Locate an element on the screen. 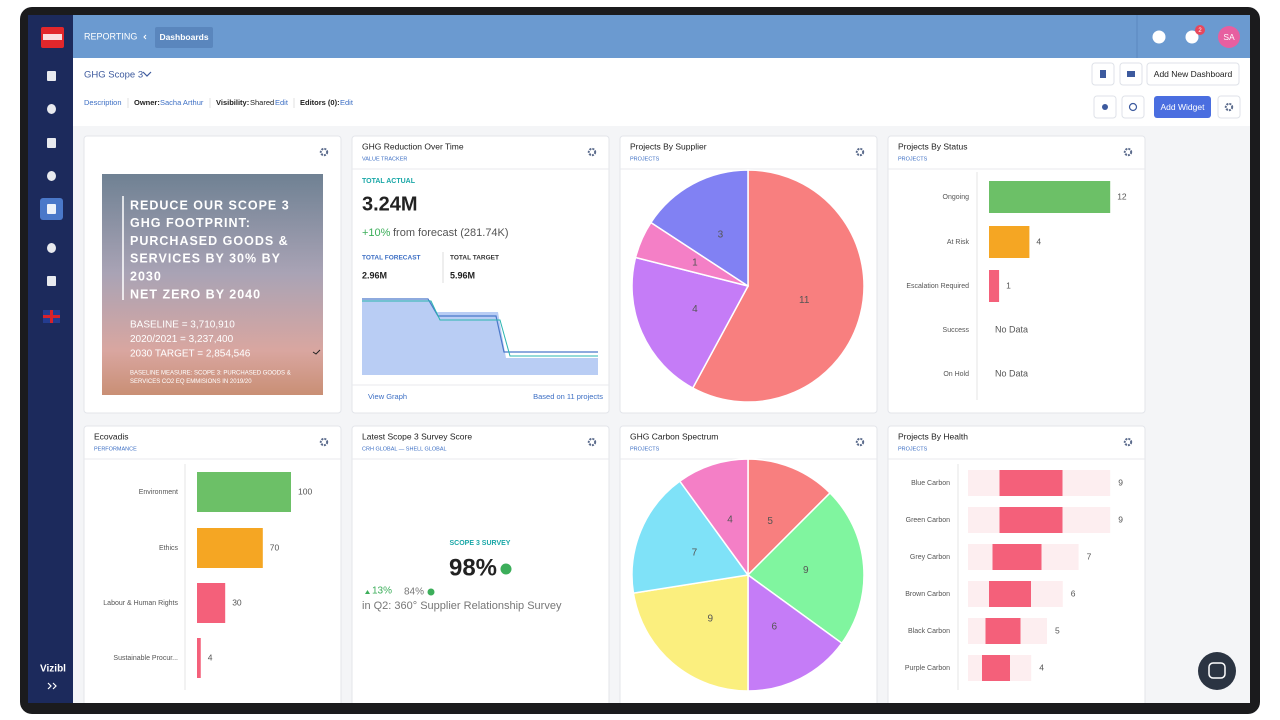 The image size is (1280, 720). avatar is located at coordinates (1229, 37).